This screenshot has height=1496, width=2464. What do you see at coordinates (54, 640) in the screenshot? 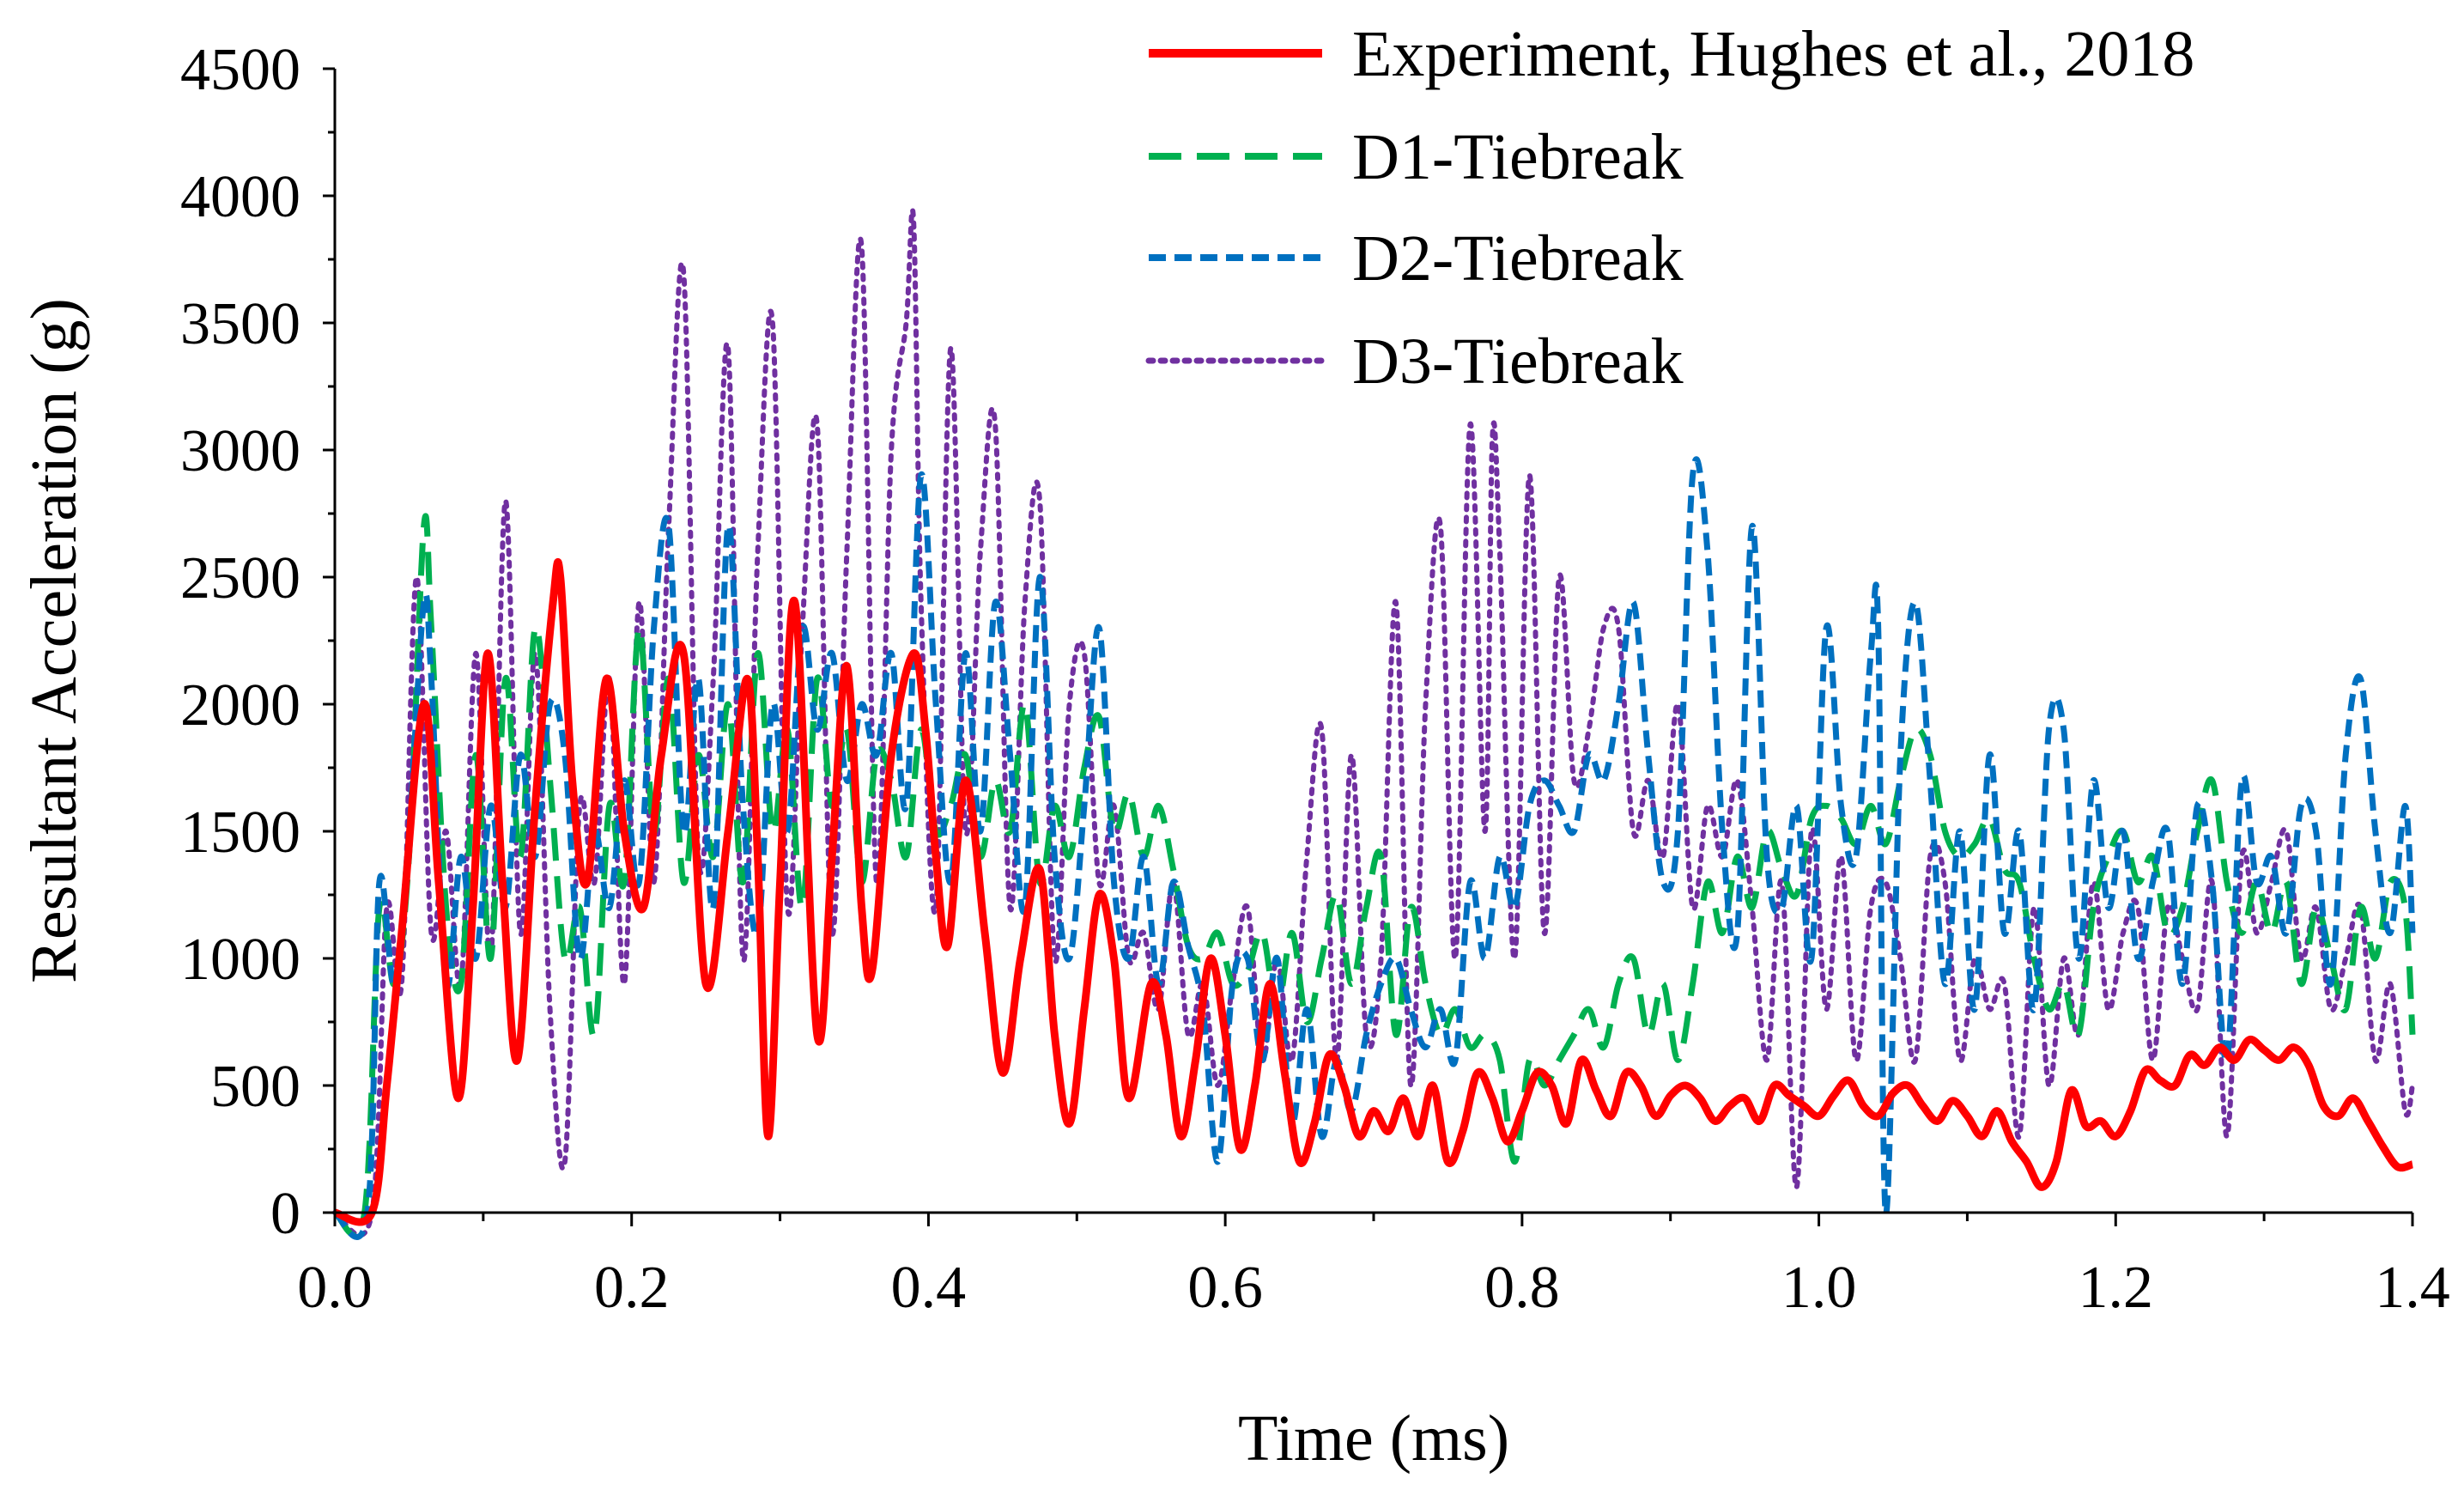
I see `y-axis-title: Resultant Acceleration (g)` at bounding box center [54, 640].